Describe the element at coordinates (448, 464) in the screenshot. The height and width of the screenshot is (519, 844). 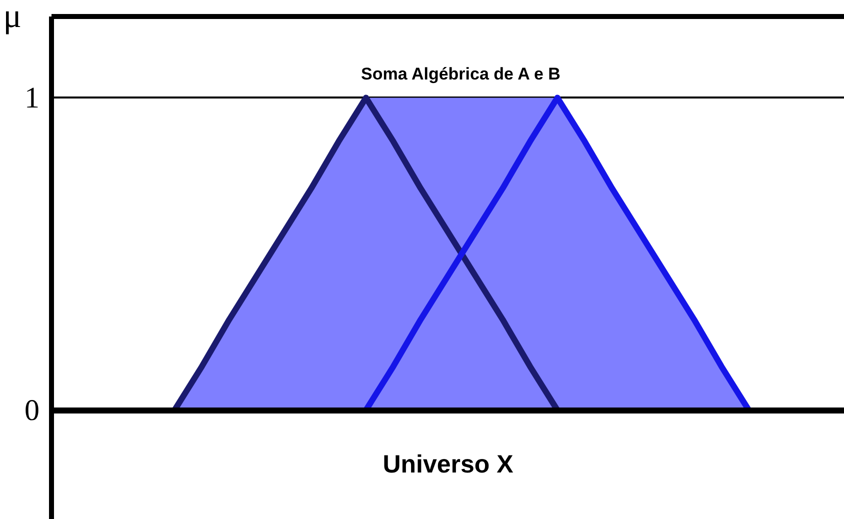
I see `x-axis-title: Universo X` at that location.